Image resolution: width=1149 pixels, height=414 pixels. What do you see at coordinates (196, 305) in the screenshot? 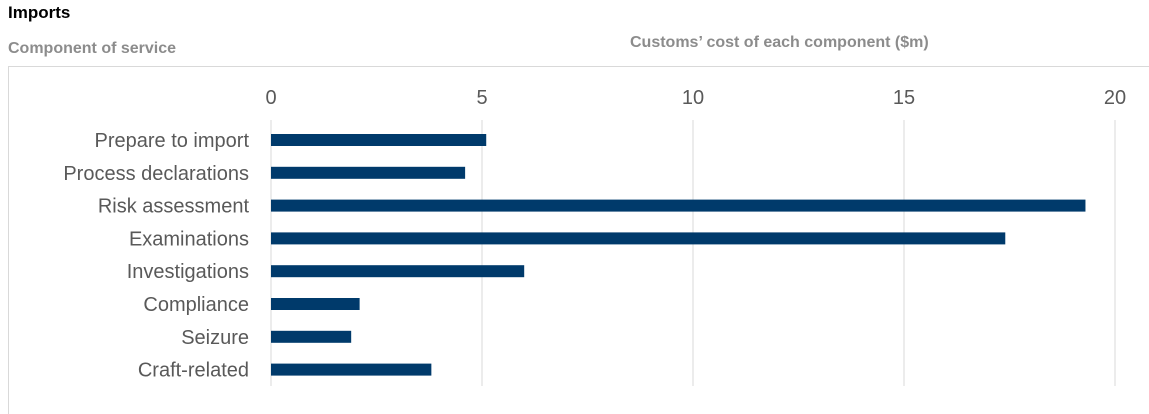
I see `category-label: Compliance` at bounding box center [196, 305].